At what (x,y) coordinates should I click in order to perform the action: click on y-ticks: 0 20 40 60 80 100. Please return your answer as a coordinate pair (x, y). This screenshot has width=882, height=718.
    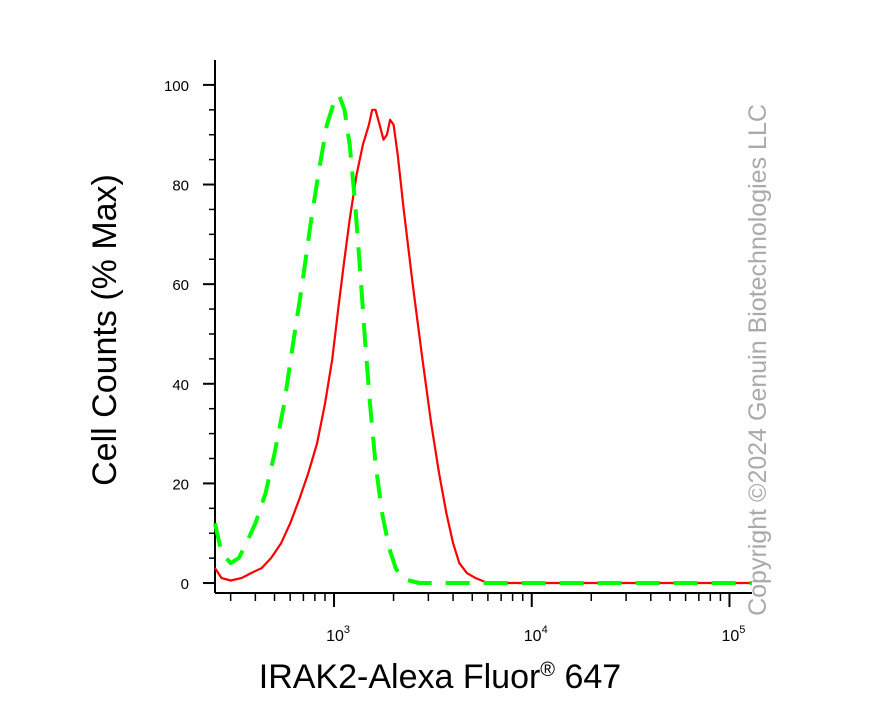
    Looking at the image, I should click on (189, 335).